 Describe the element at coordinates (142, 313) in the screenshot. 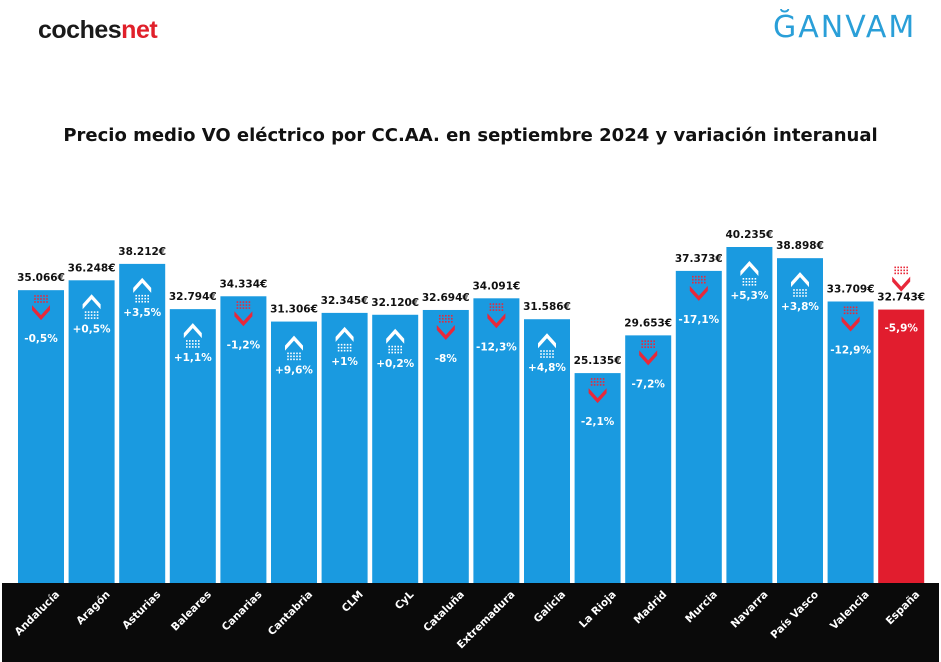

I see `variation-label-2: +3,5%` at that location.